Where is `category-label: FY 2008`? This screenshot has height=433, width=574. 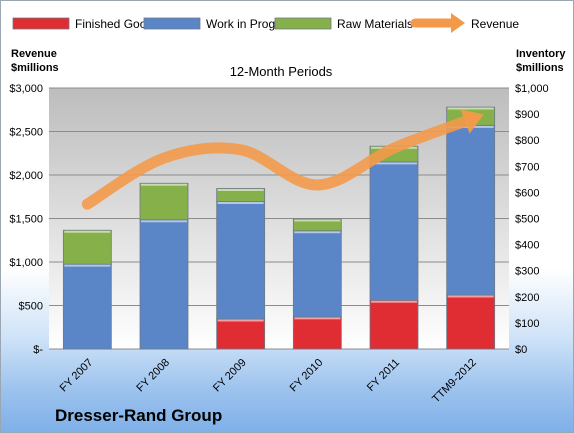
category-label: FY 2008 is located at coordinates (153, 376).